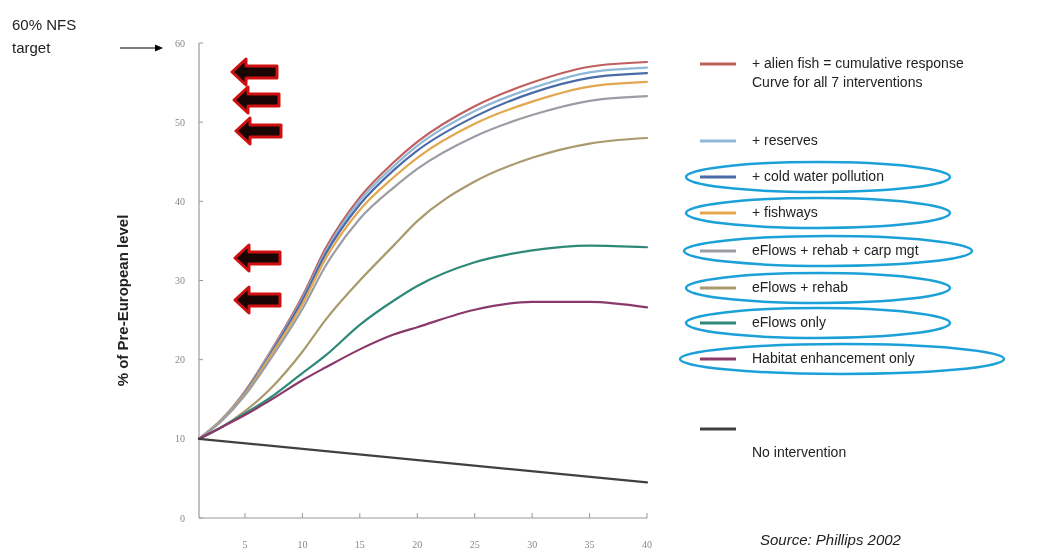  I want to click on x-tick-label: 10, so click(302, 544).